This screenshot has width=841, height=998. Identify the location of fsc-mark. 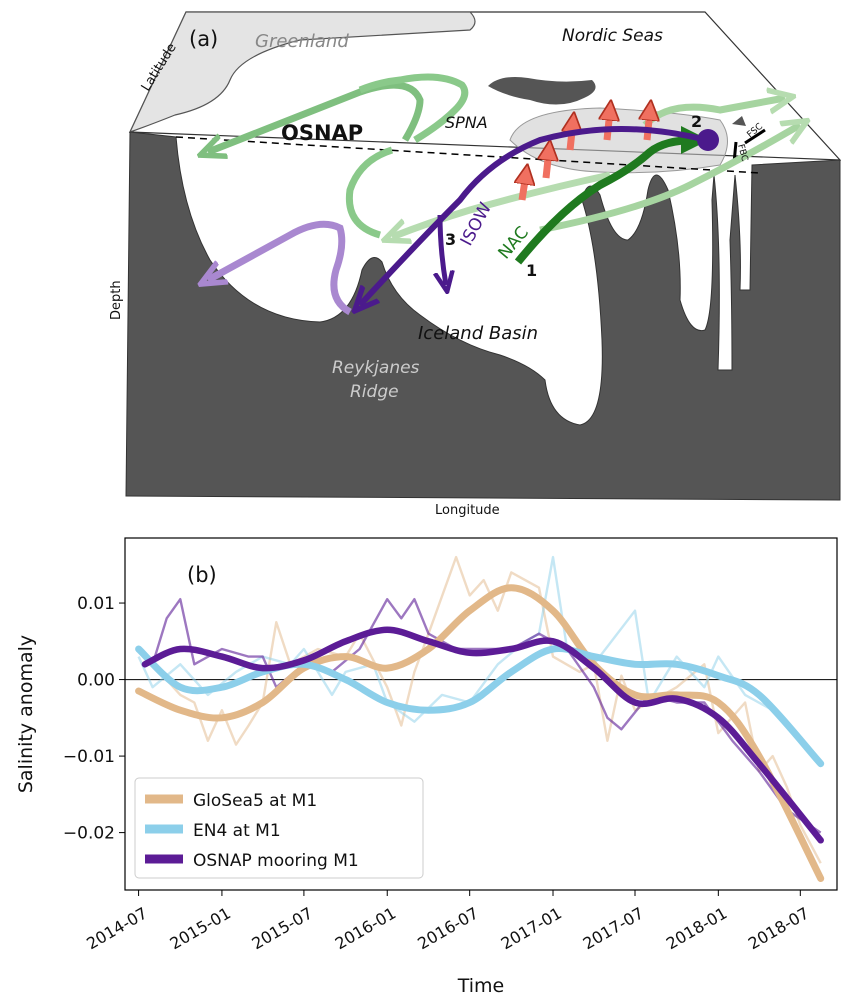
(755, 136).